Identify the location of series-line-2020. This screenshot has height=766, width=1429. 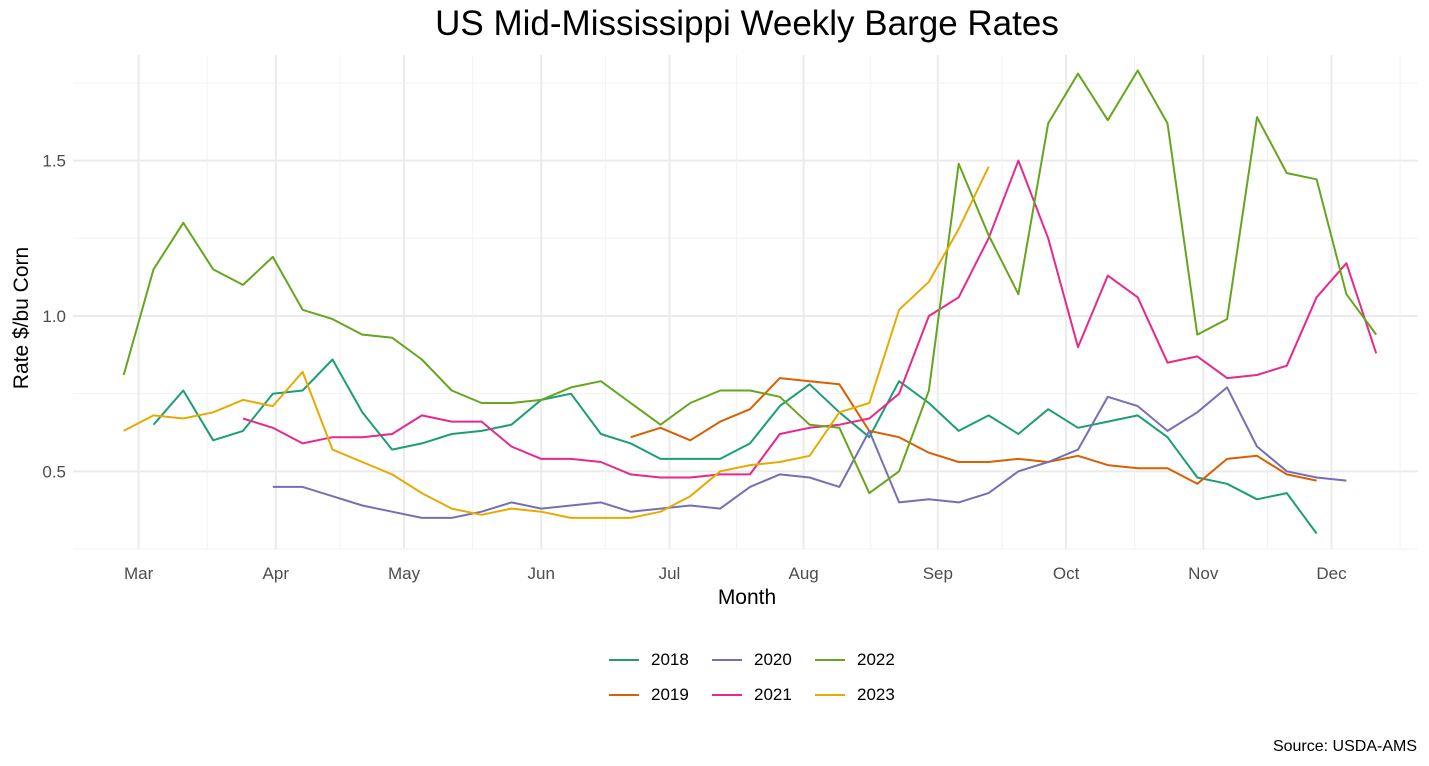
(809, 452).